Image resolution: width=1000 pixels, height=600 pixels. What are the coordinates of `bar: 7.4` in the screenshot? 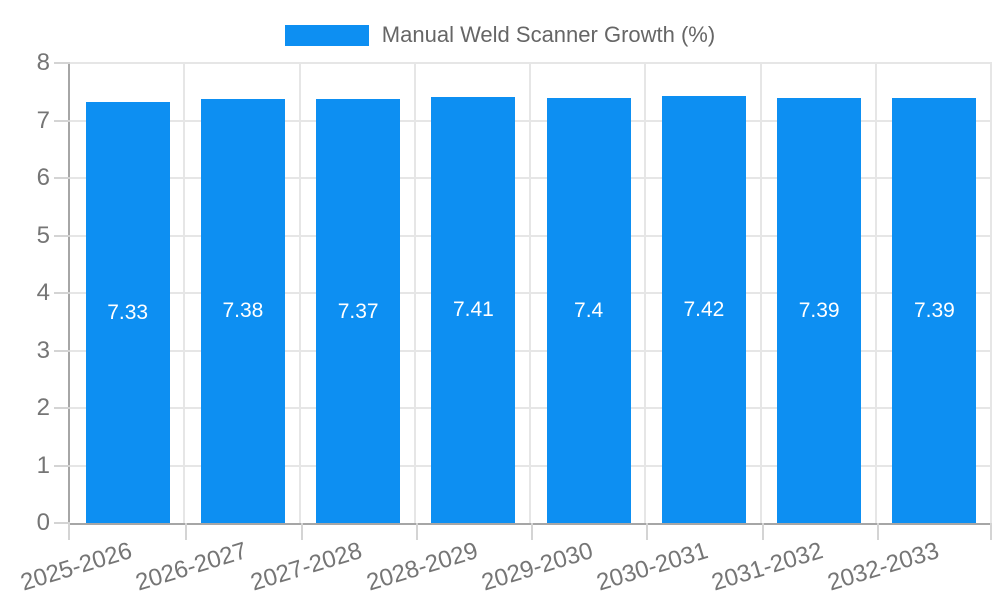 It's located at (588, 310).